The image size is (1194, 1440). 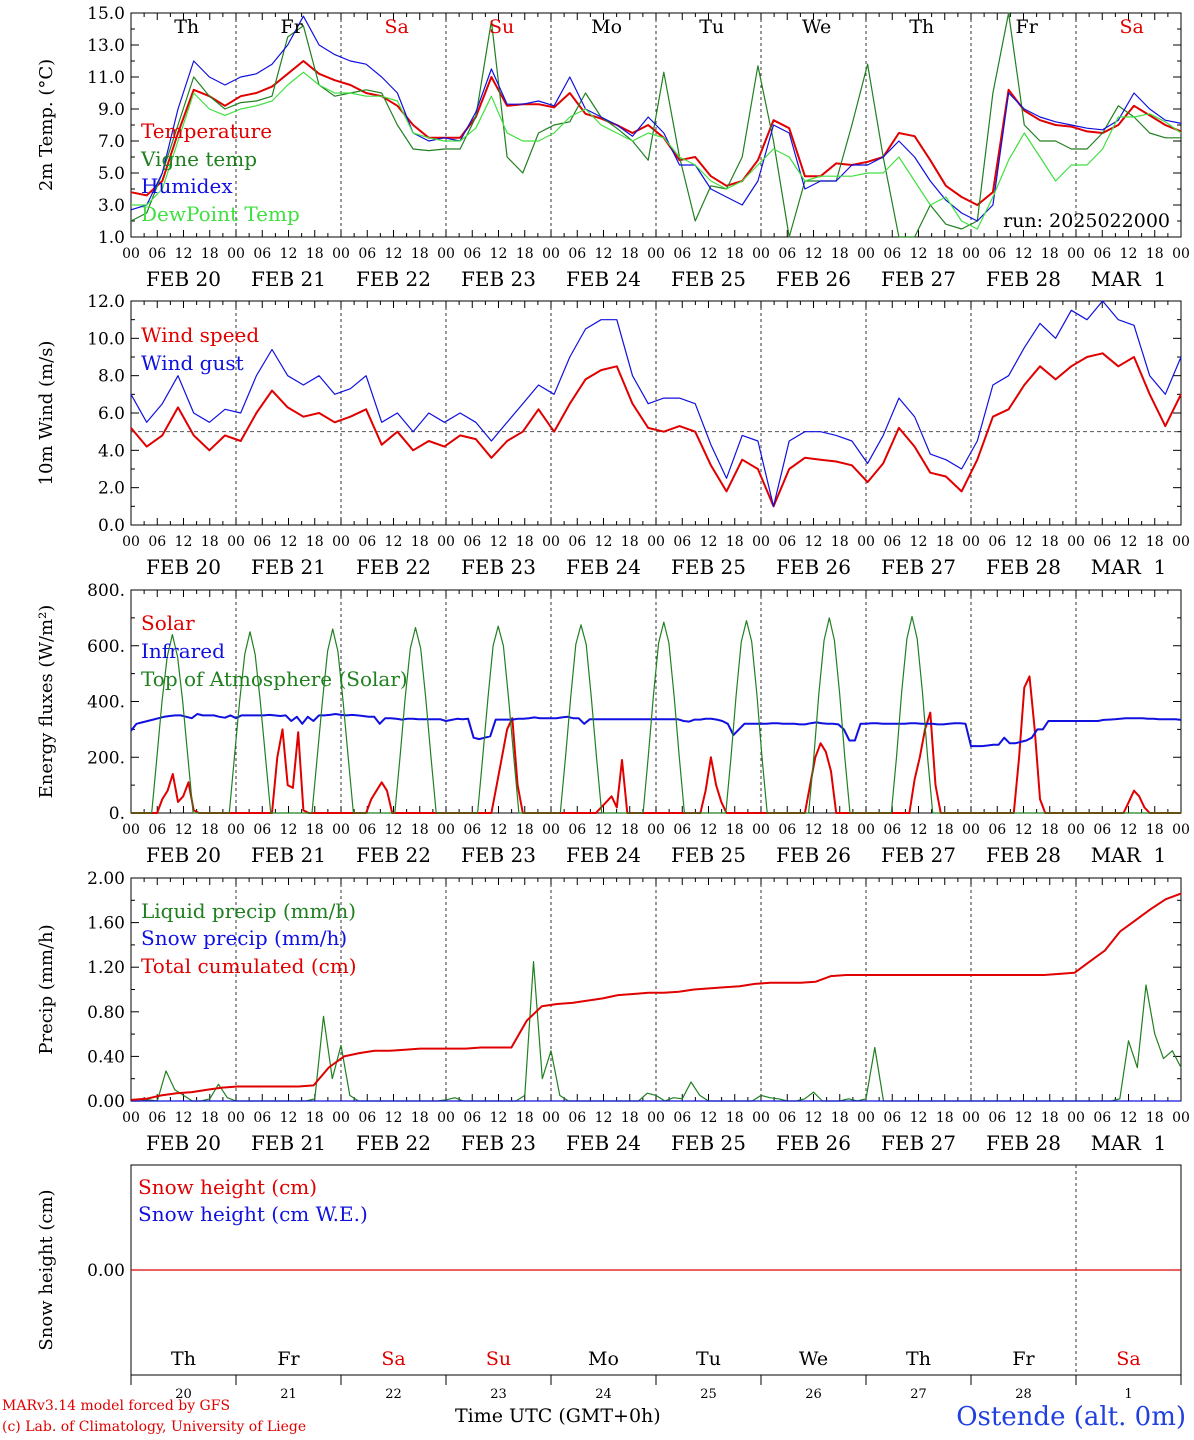 I want to click on day-number-label: 28, so click(x=1023, y=1394).